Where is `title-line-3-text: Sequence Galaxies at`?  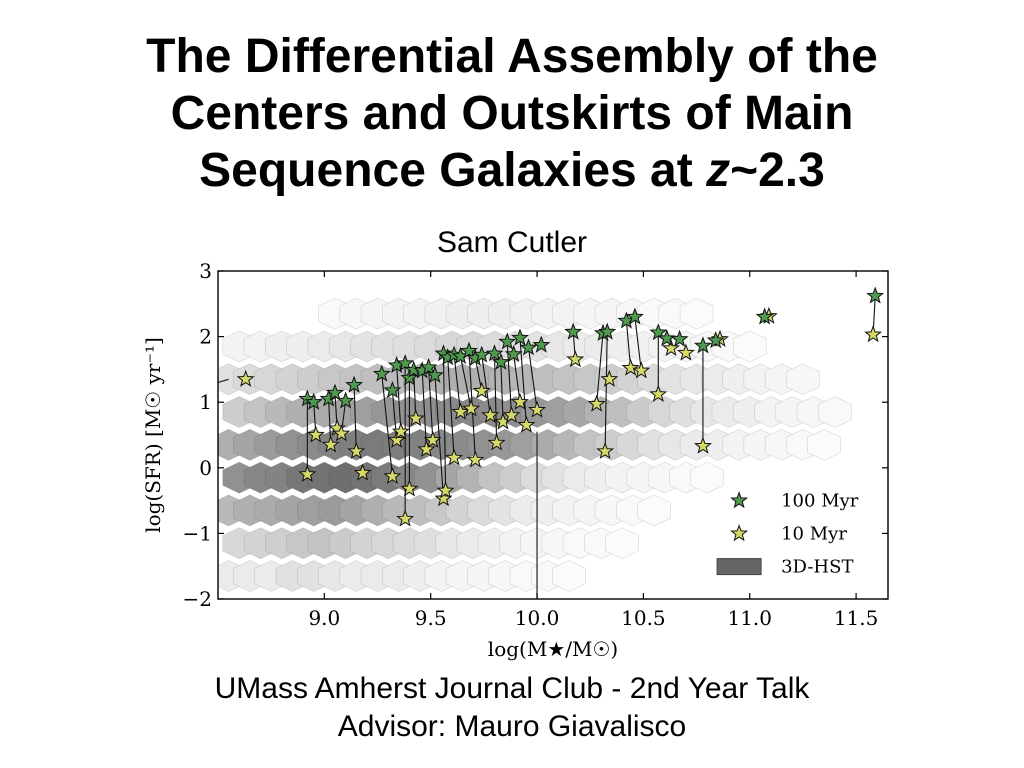 title-line-3-text: Sequence Galaxies at is located at coordinates (453, 170).